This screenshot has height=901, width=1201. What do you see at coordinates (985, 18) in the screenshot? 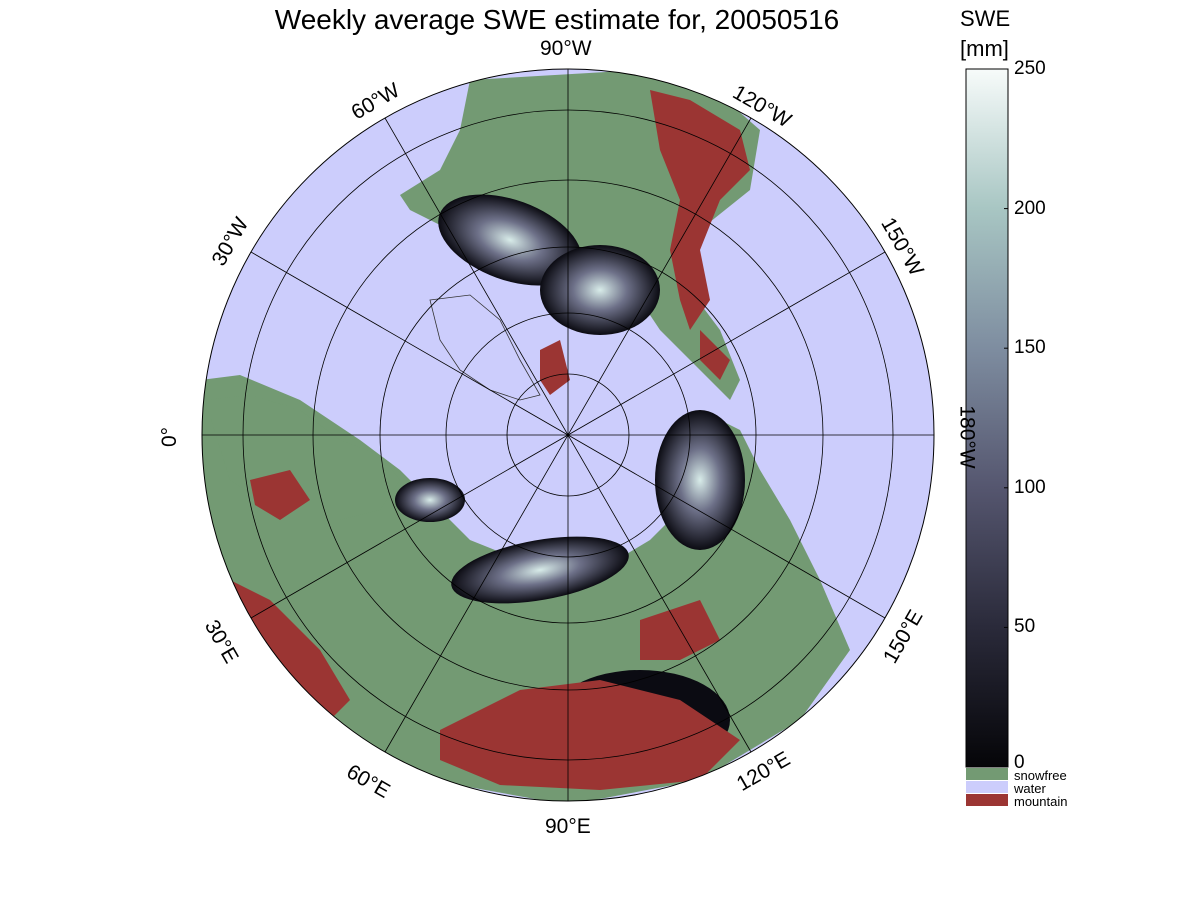
I see `colorbar-title: SWE` at bounding box center [985, 18].